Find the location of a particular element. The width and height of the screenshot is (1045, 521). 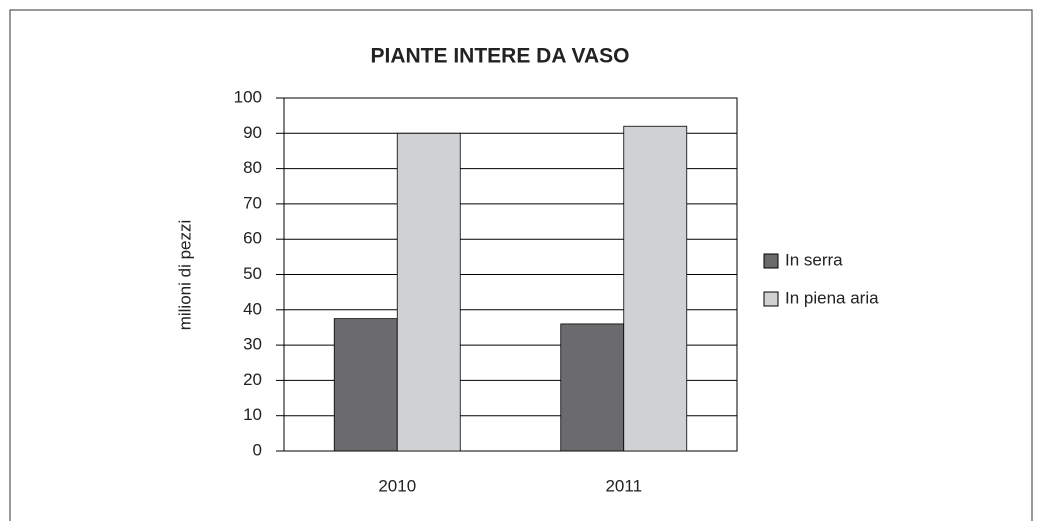

x-tick-label: 2010 is located at coordinates (397, 485).